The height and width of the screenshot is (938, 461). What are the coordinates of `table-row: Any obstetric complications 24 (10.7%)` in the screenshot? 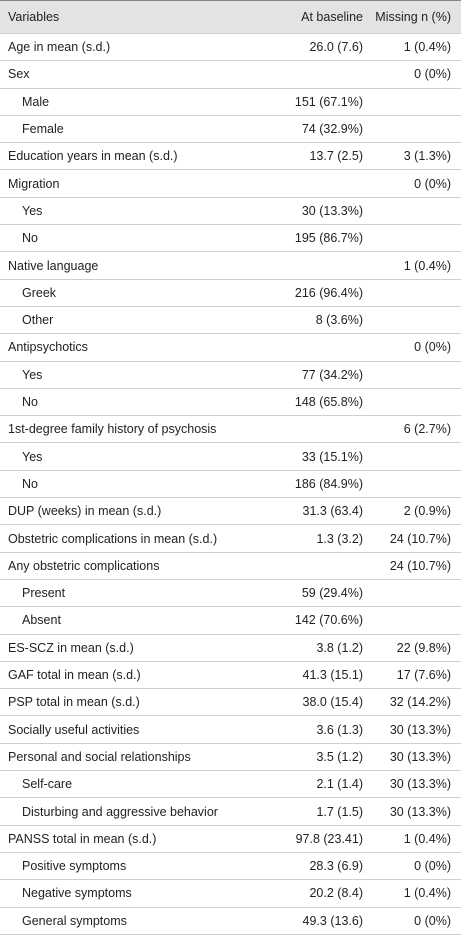 It's located at (230, 566).